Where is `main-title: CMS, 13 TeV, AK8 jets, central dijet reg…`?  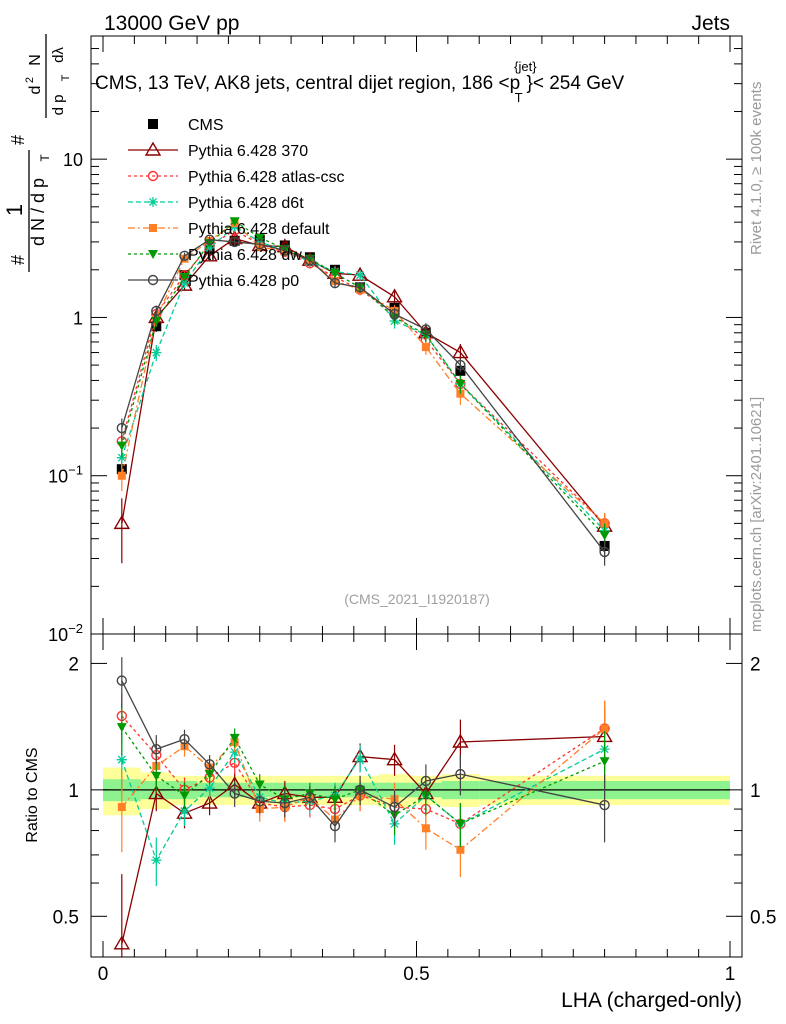
main-title: CMS, 13 TeV, AK8 jets, central dijet reg… is located at coordinates (360, 82).